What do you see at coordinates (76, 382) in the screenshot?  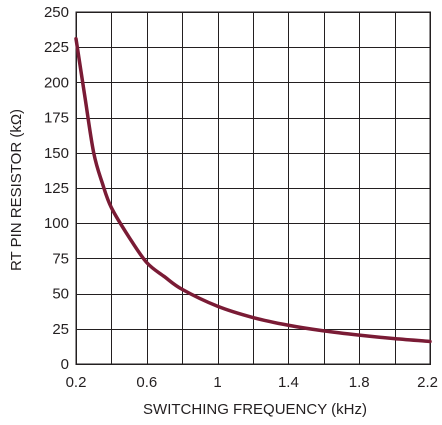 I see `x-tick-label: 0.2` at bounding box center [76, 382].